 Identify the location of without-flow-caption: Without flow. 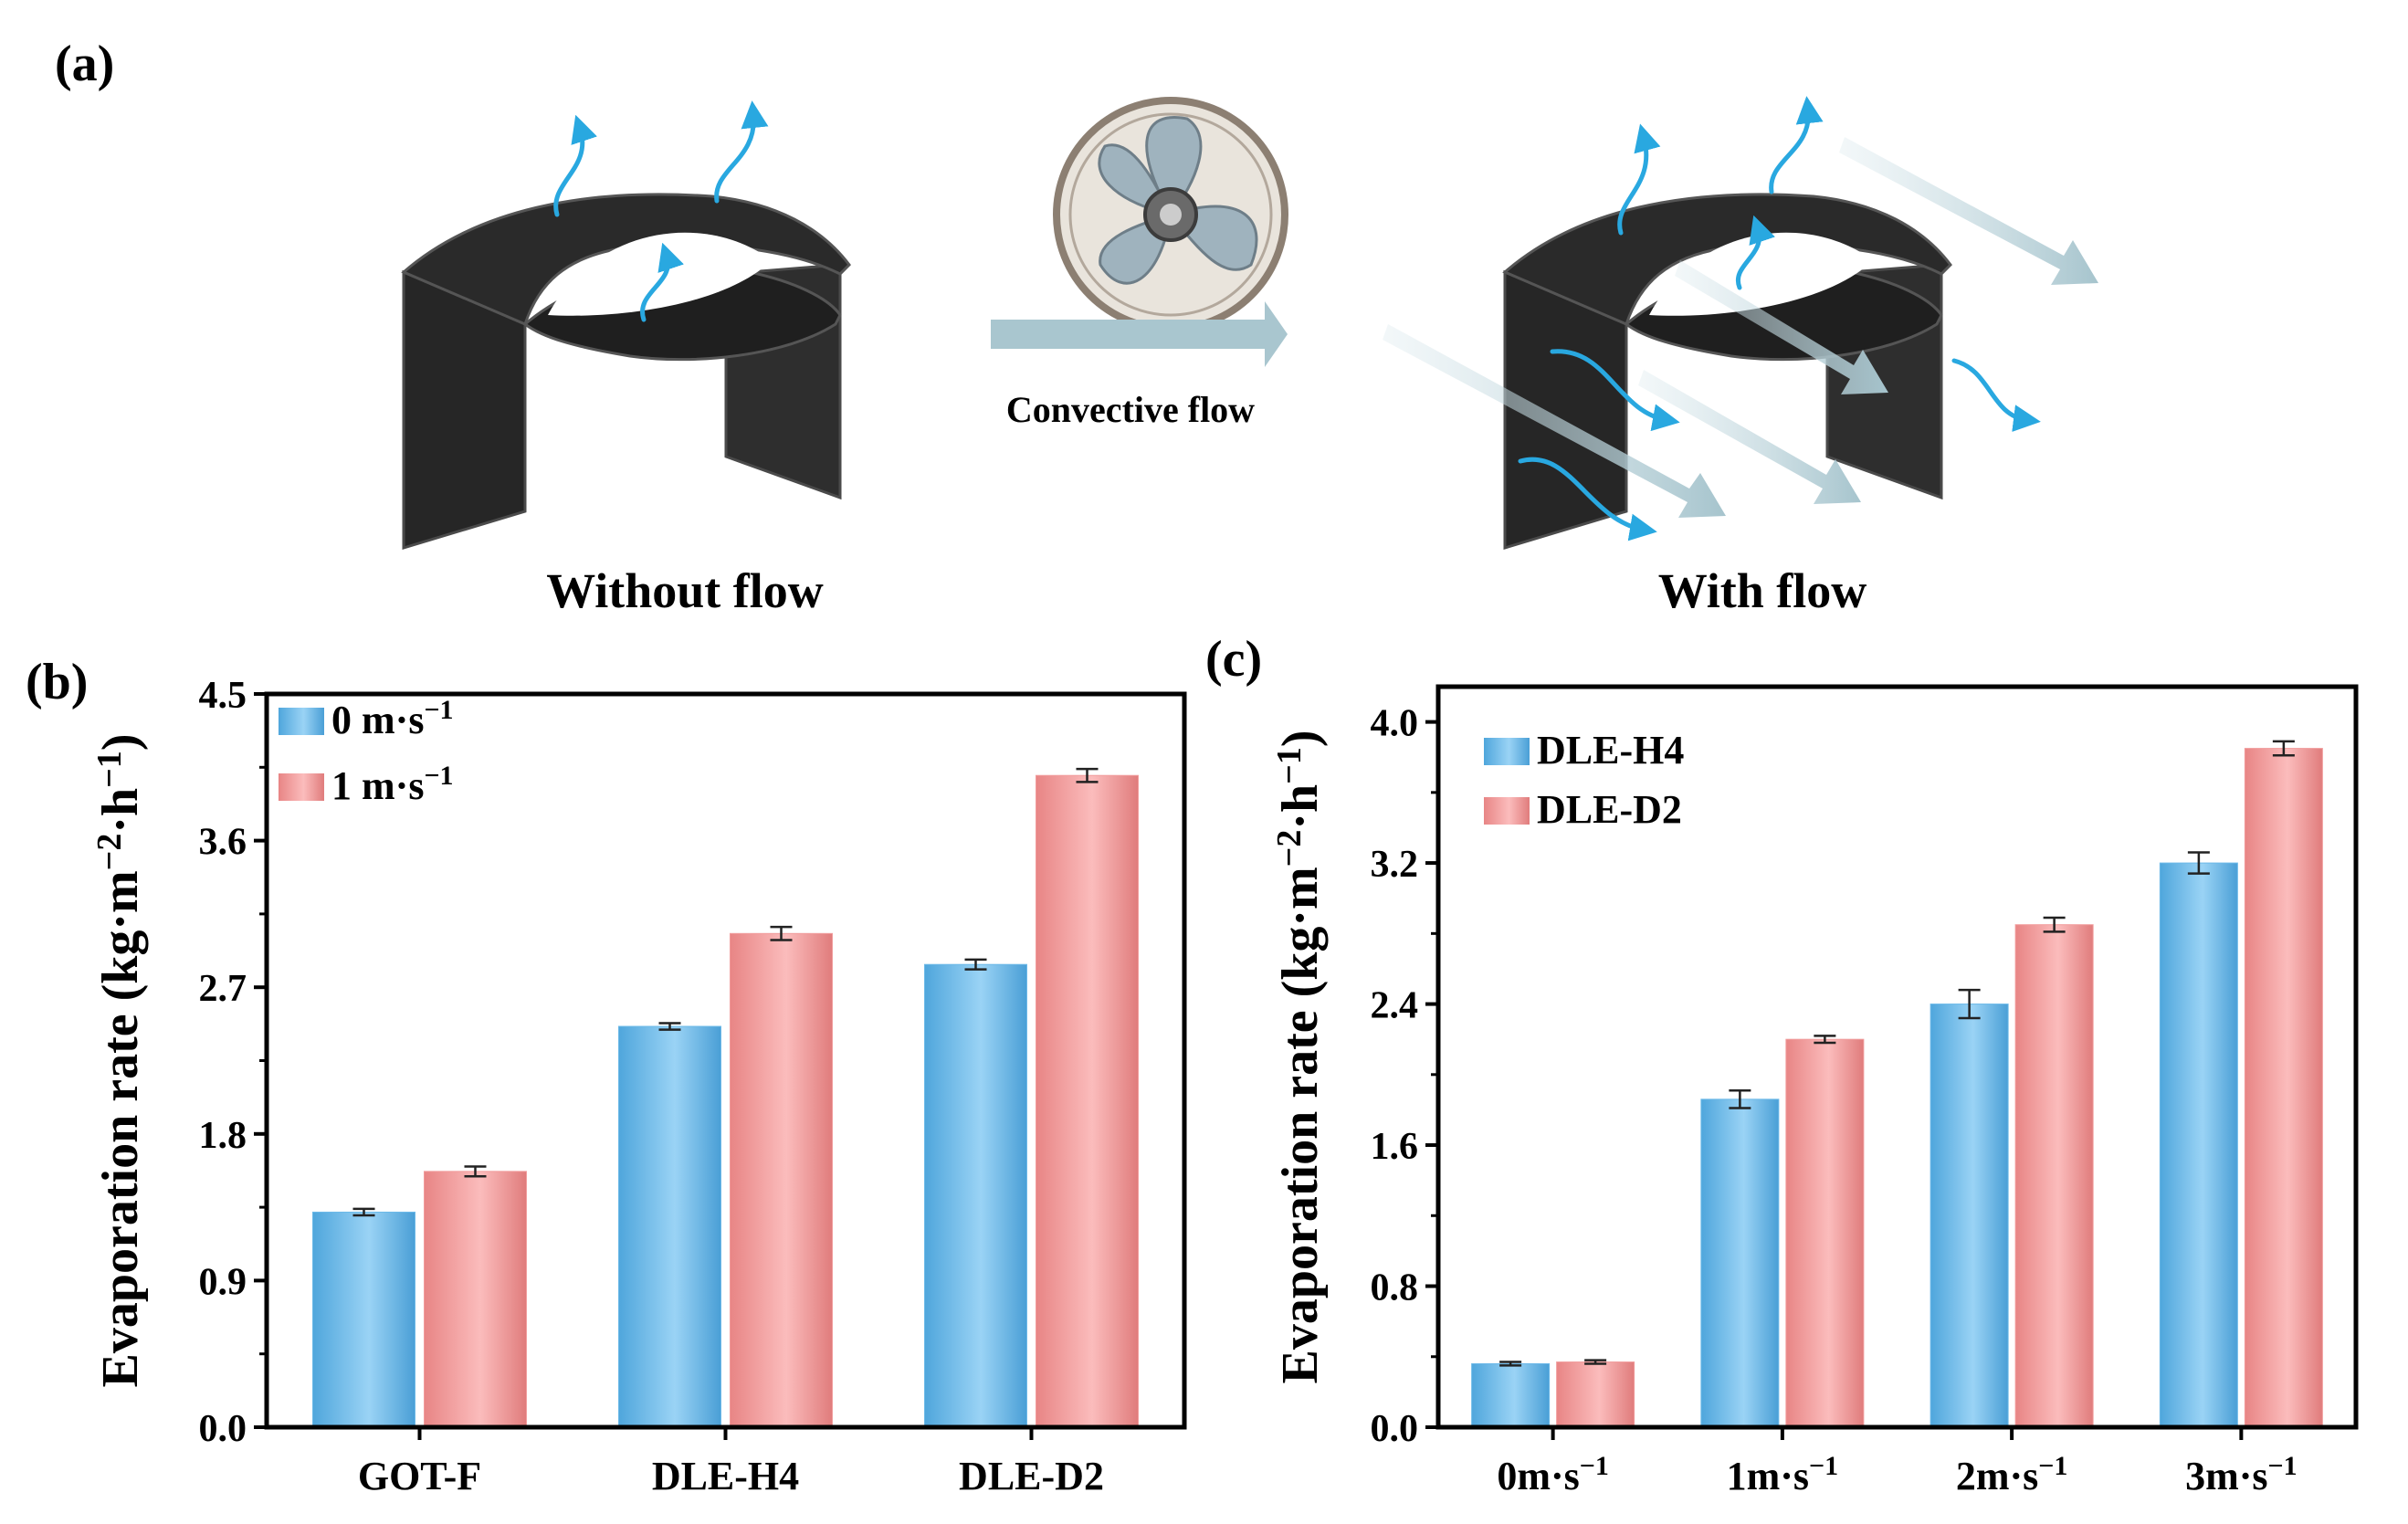
(685, 590).